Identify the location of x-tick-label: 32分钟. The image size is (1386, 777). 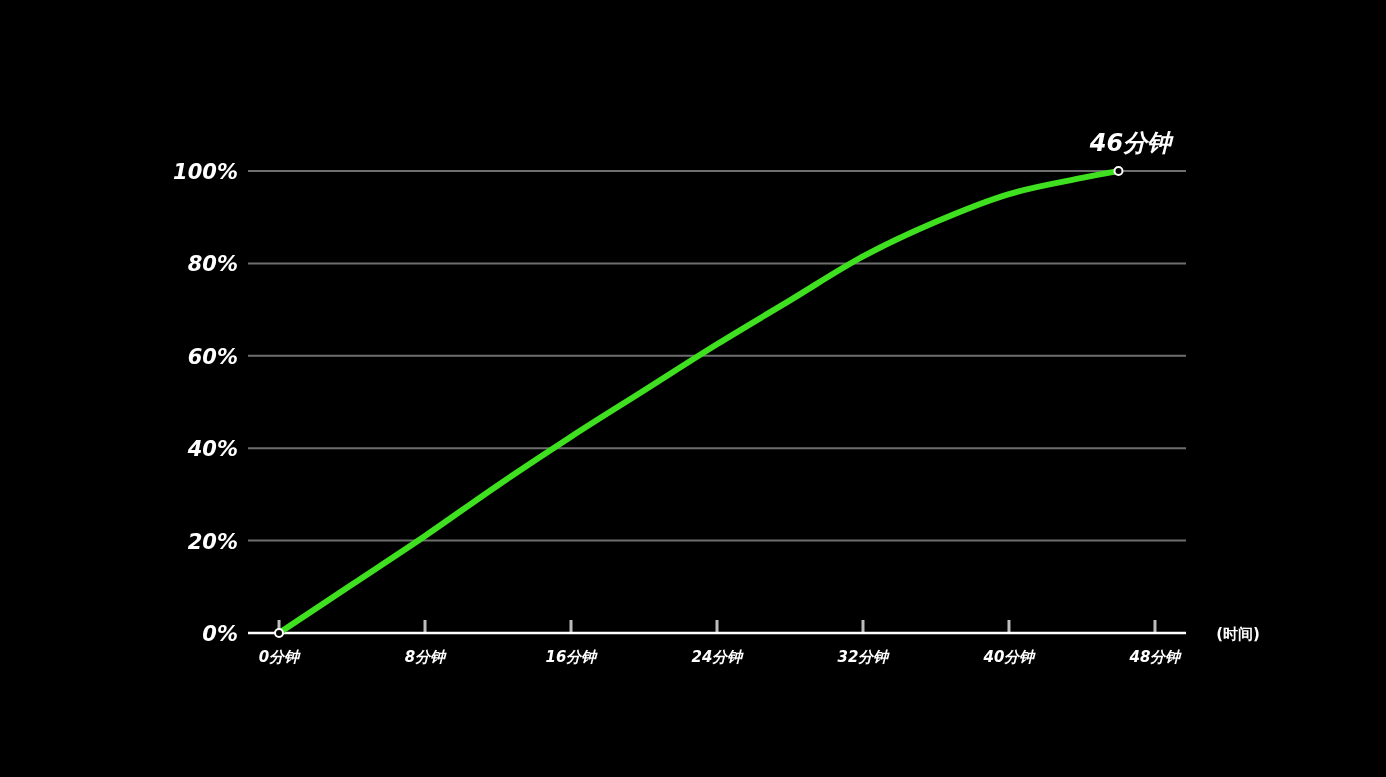
(864, 657).